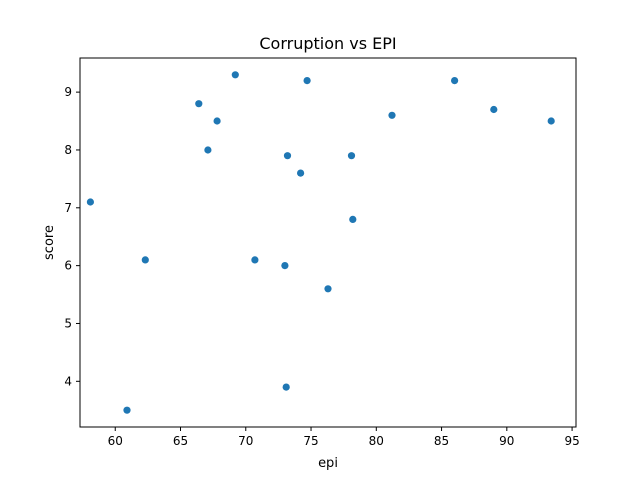 The height and width of the screenshot is (484, 640). What do you see at coordinates (68, 266) in the screenshot?
I see `y-tick-label: 6` at bounding box center [68, 266].